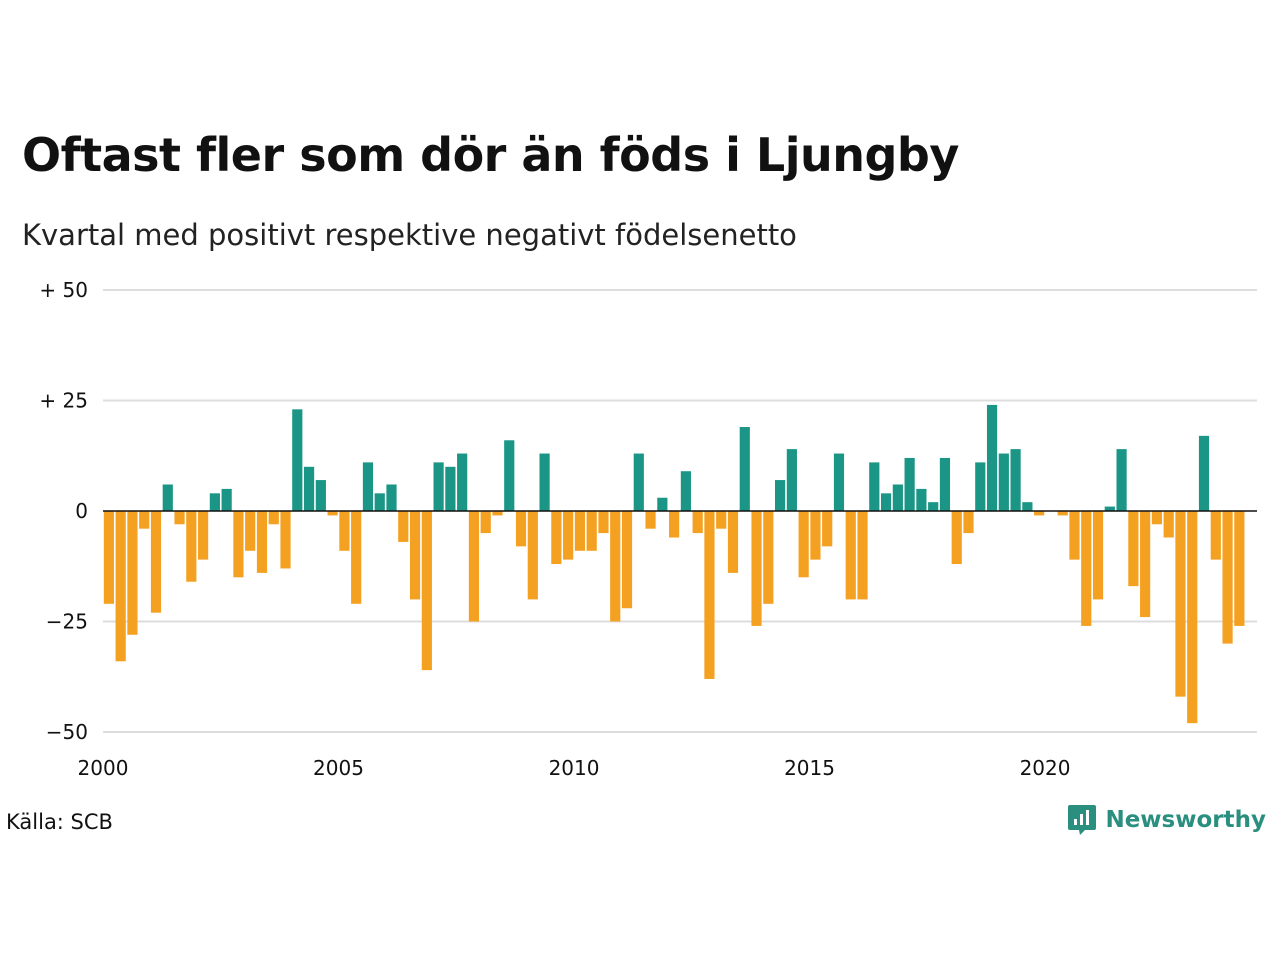 The image size is (1280, 960). Describe the element at coordinates (59, 822) in the screenshot. I see `source-note: Källa: SCB` at that location.